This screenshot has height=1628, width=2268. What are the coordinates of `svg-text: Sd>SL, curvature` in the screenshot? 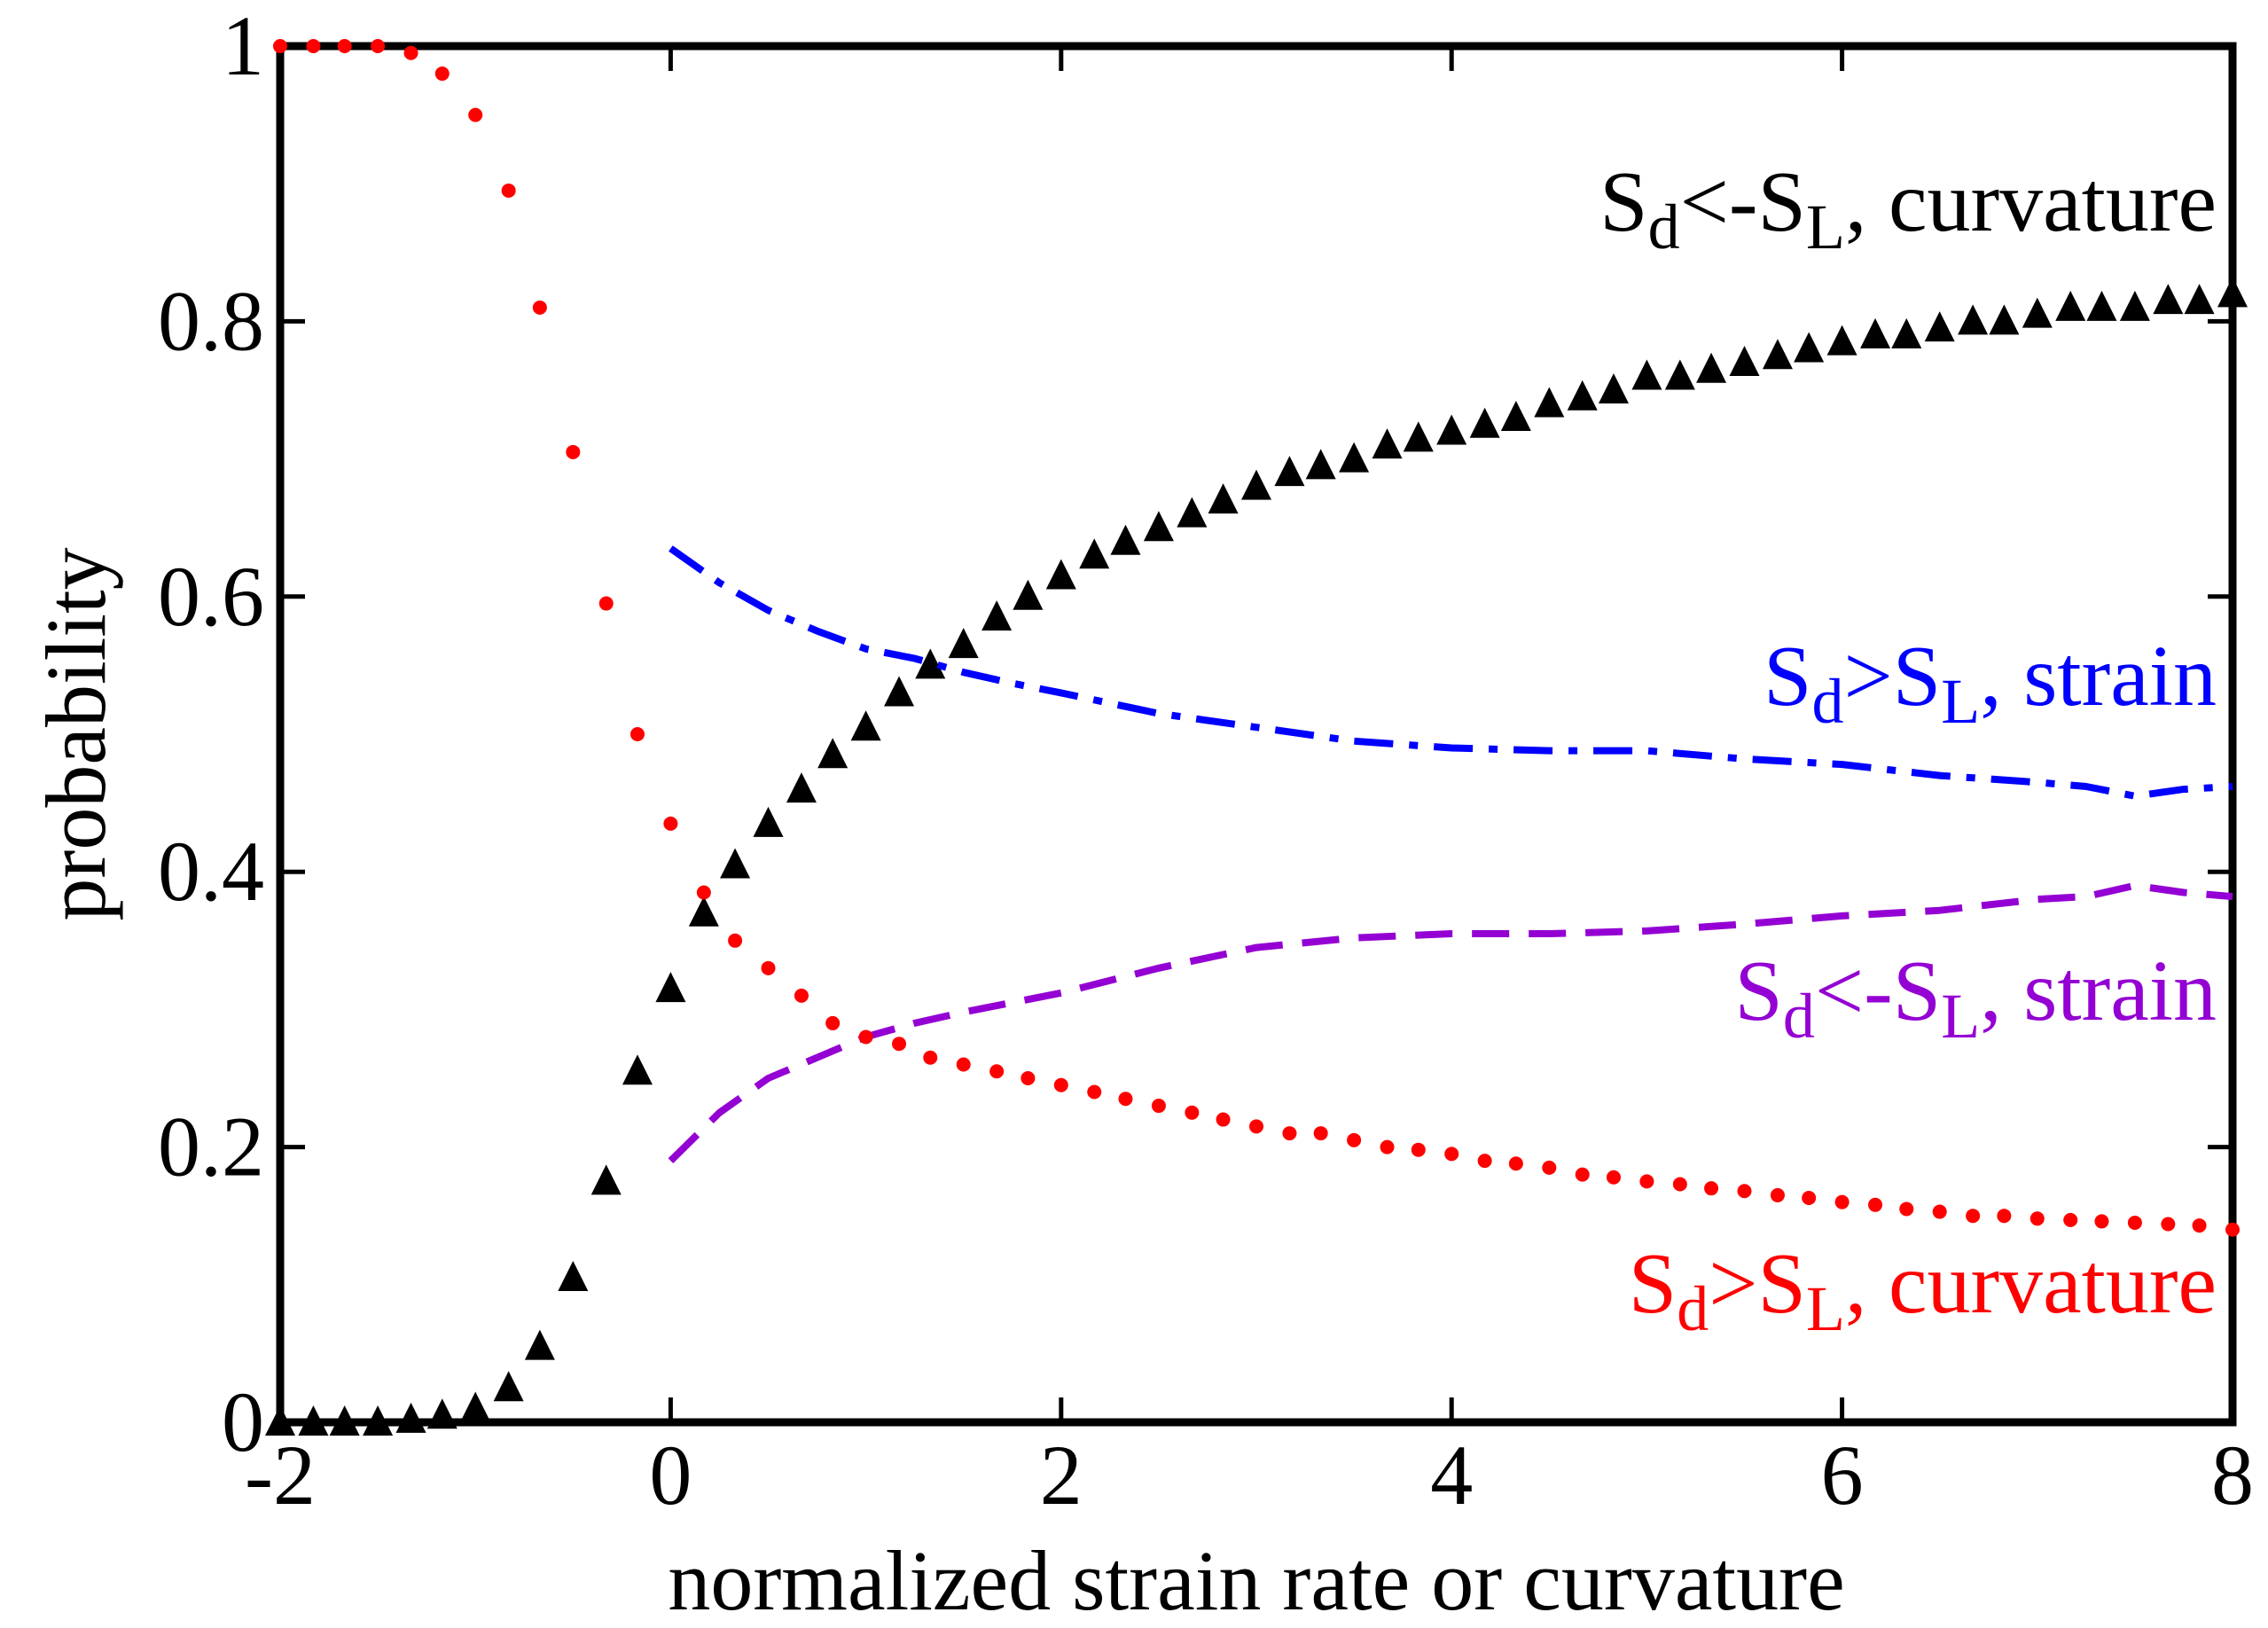 It's located at (1923, 1290).